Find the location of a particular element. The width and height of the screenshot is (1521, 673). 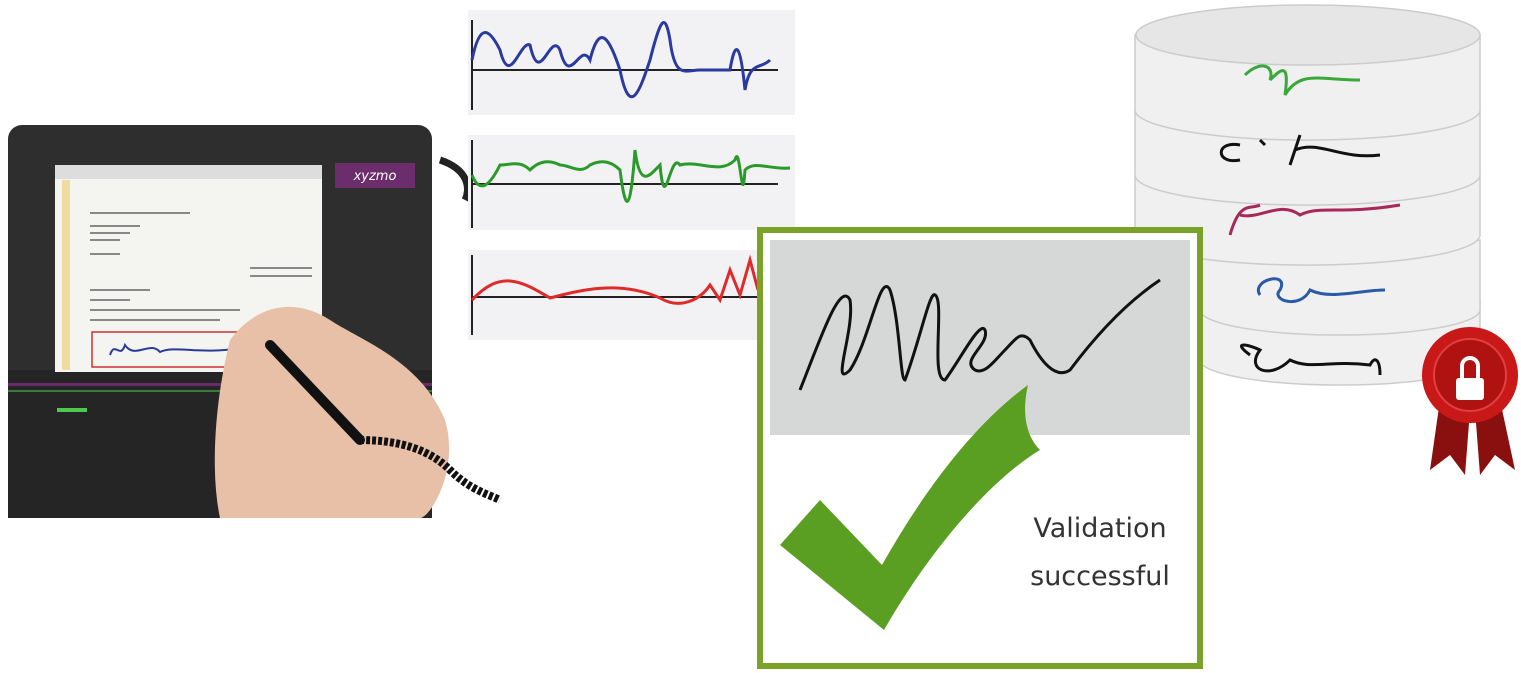

lock-shackle is located at coordinates (1470, 367).